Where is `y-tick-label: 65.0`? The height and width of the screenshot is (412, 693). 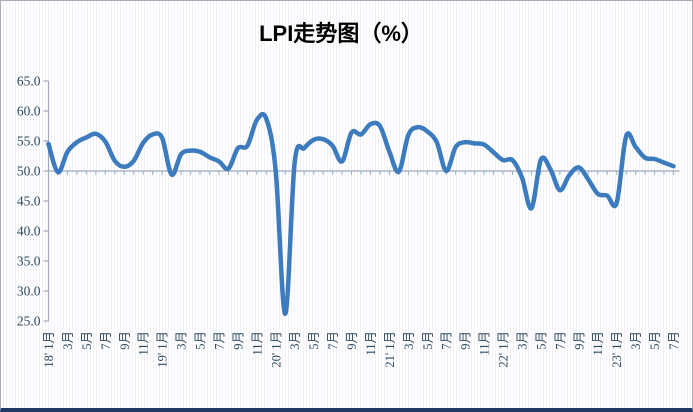
y-tick-label: 65.0 is located at coordinates (29, 81).